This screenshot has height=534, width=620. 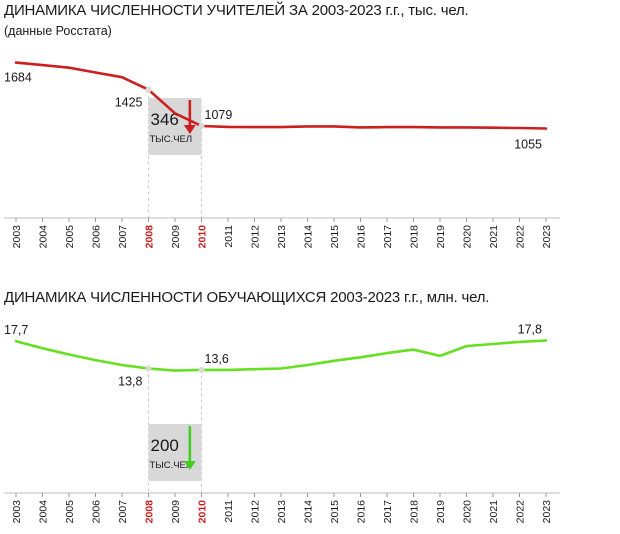 I want to click on students-arrow-head, so click(x=189, y=465).